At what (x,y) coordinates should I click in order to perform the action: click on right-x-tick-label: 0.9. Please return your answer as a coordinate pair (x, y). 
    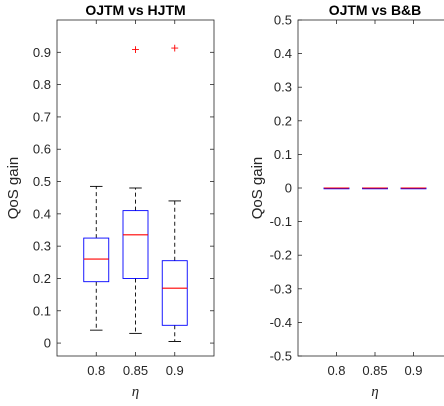
    Looking at the image, I should click on (413, 370).